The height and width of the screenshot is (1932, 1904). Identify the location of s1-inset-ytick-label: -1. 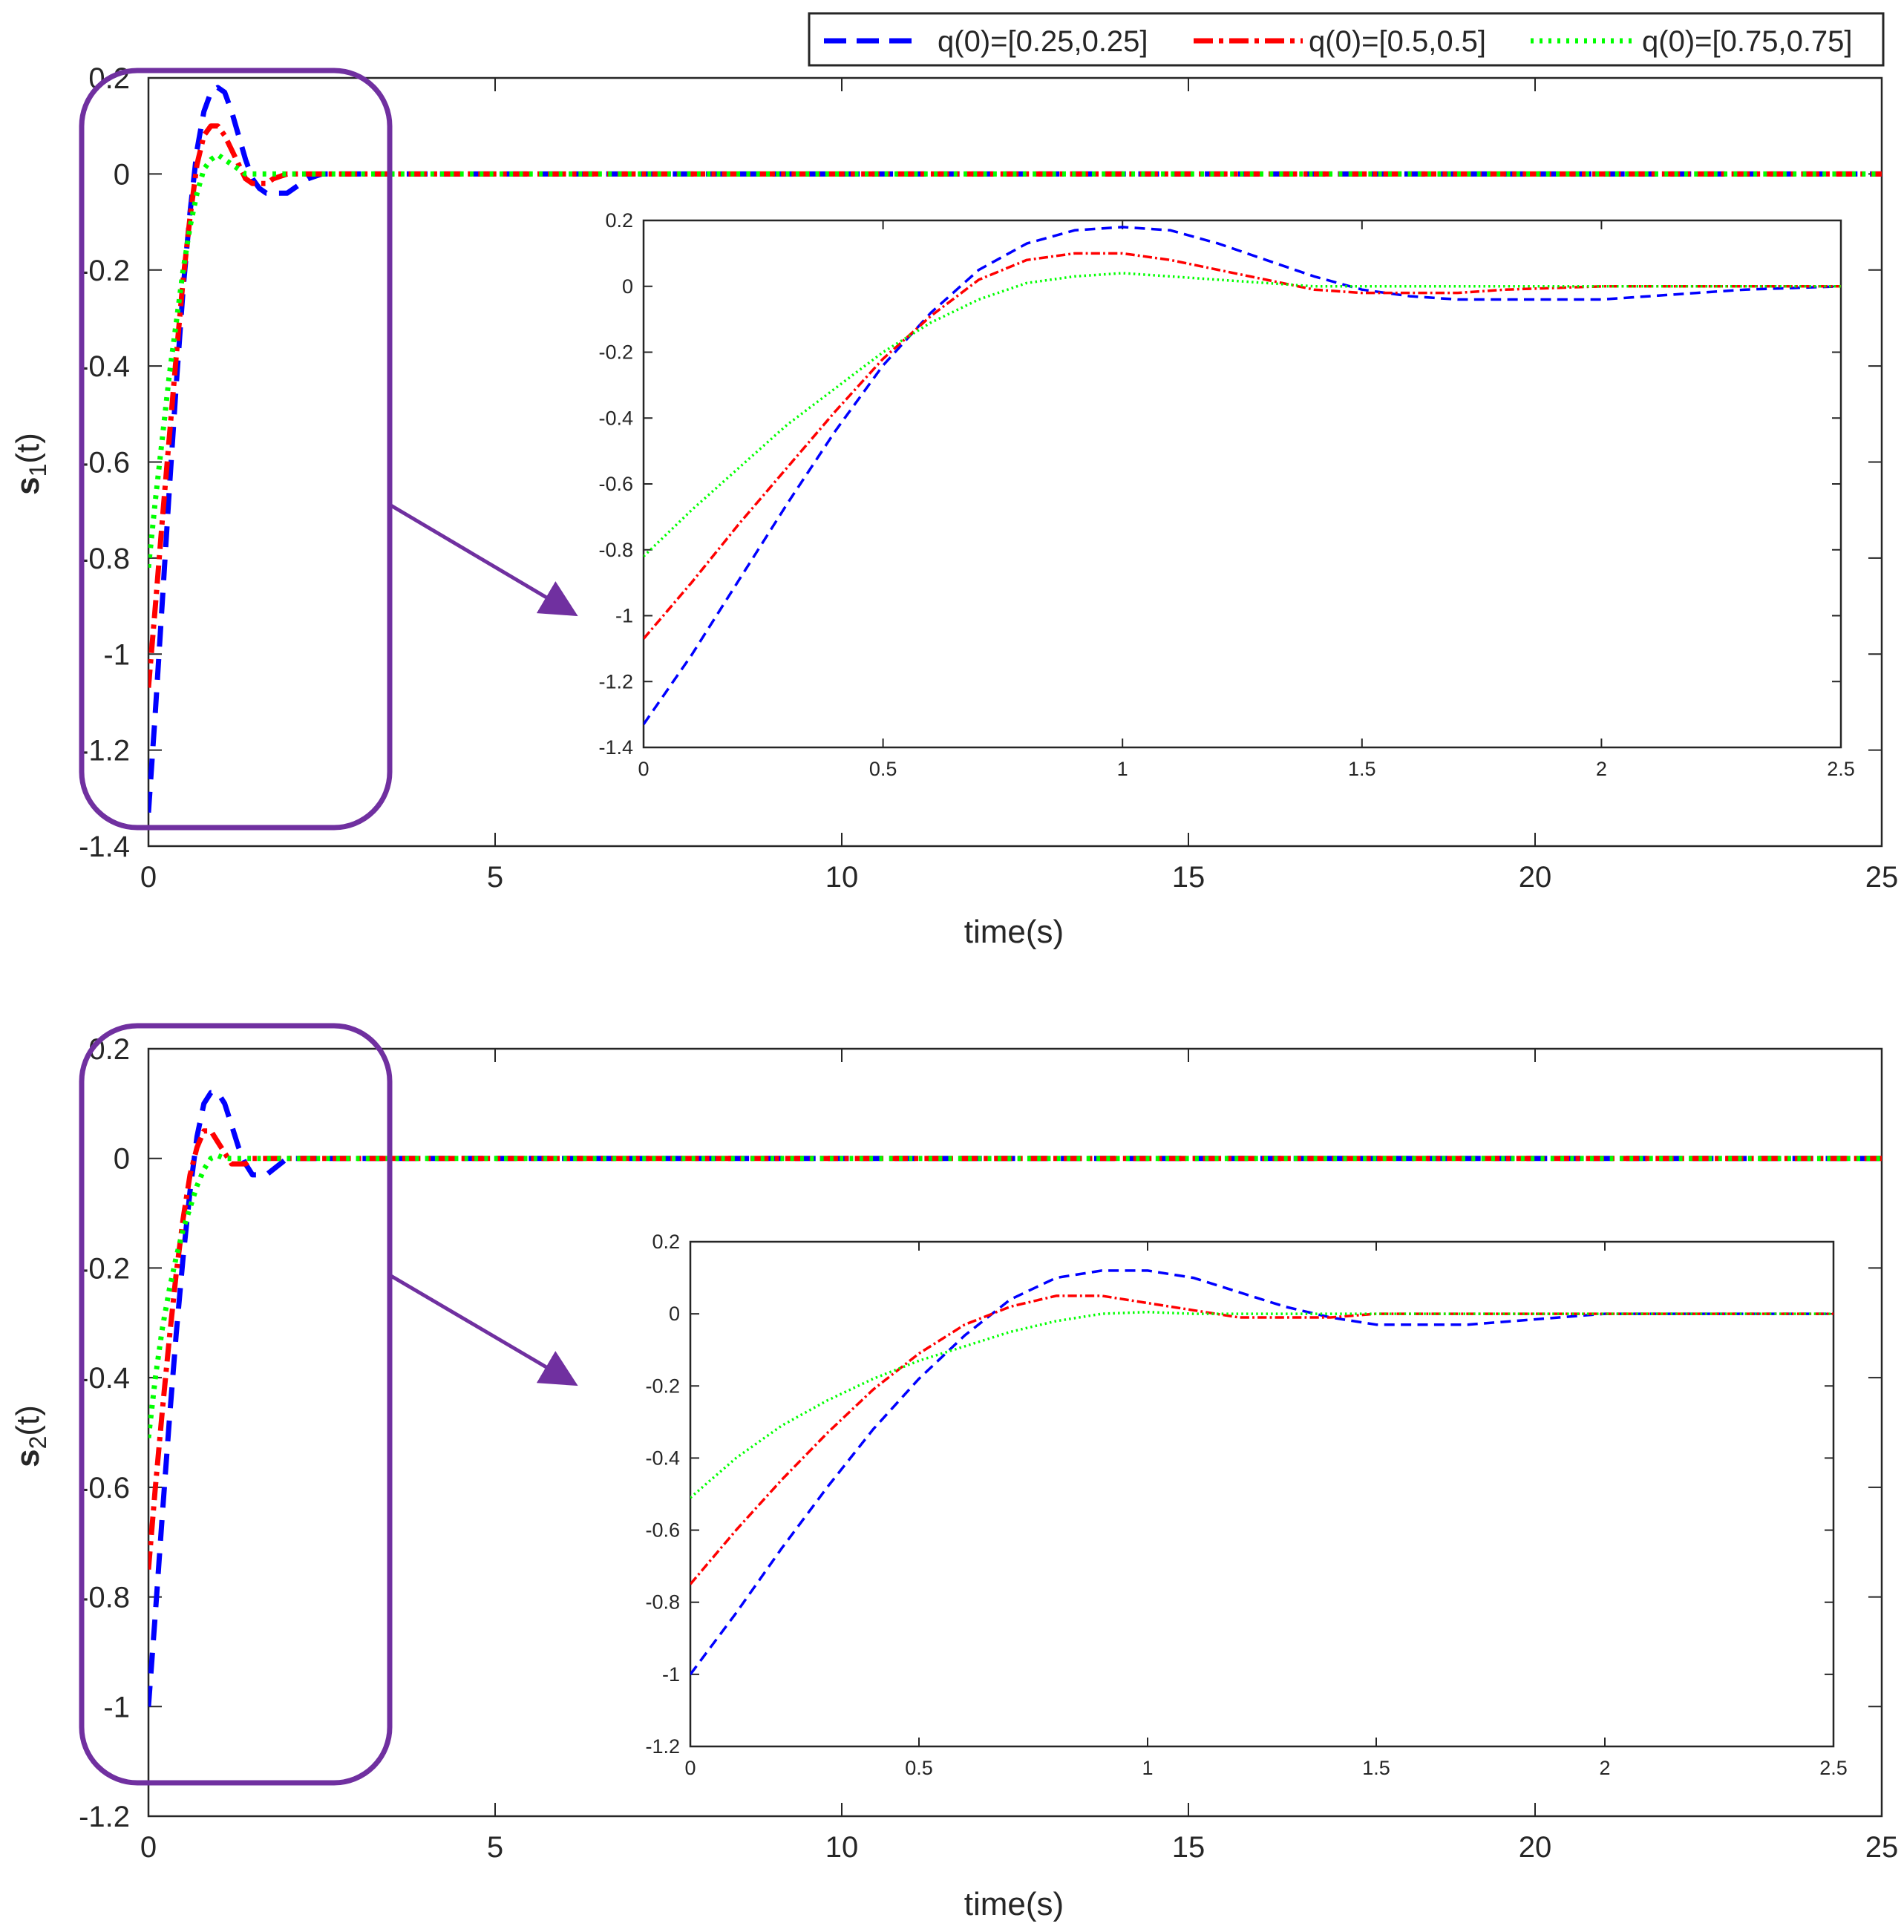
(624, 616).